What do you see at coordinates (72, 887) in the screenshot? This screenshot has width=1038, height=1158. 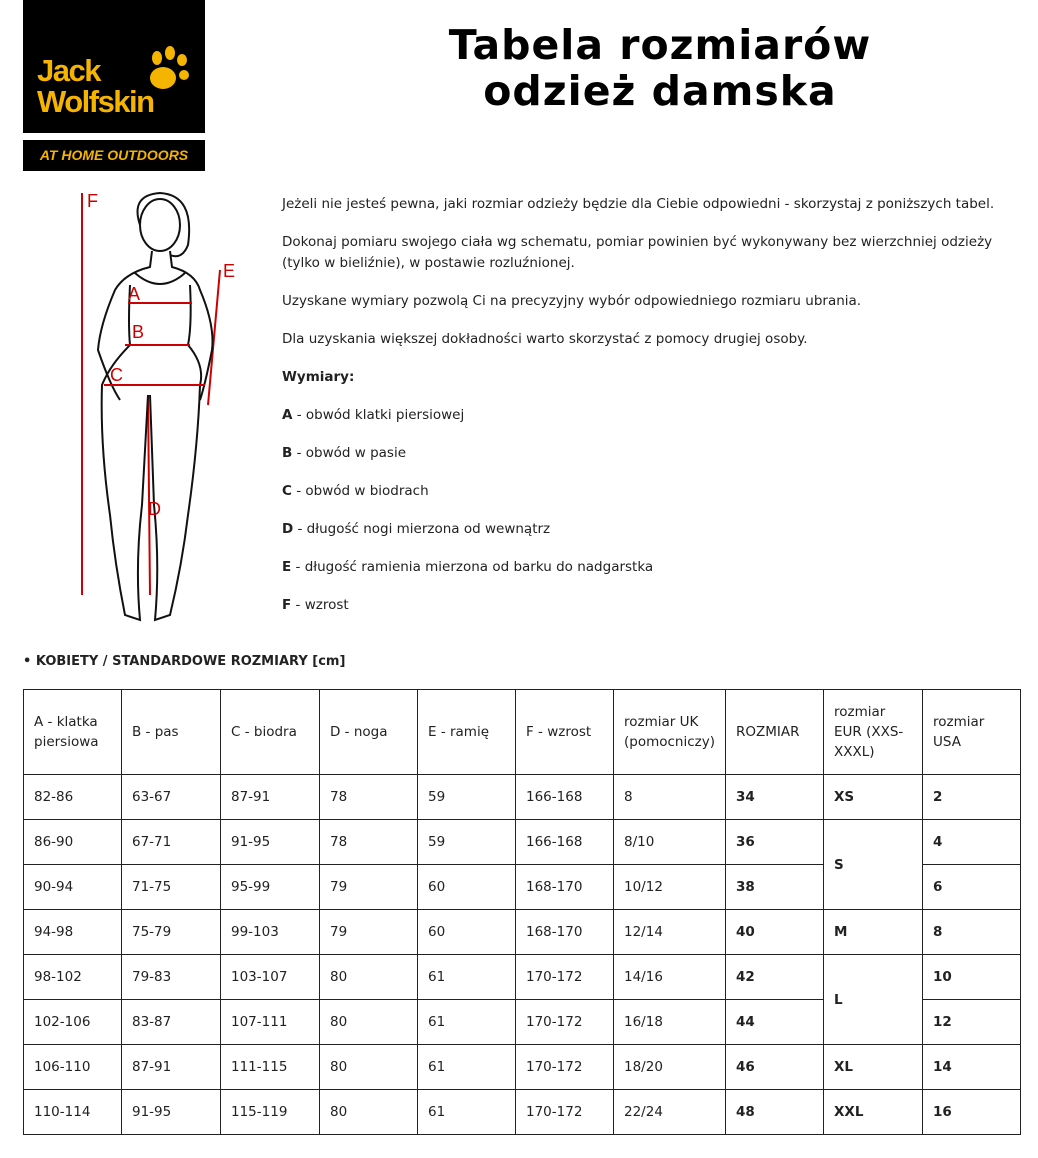 I see `table-cell: 90-94` at bounding box center [72, 887].